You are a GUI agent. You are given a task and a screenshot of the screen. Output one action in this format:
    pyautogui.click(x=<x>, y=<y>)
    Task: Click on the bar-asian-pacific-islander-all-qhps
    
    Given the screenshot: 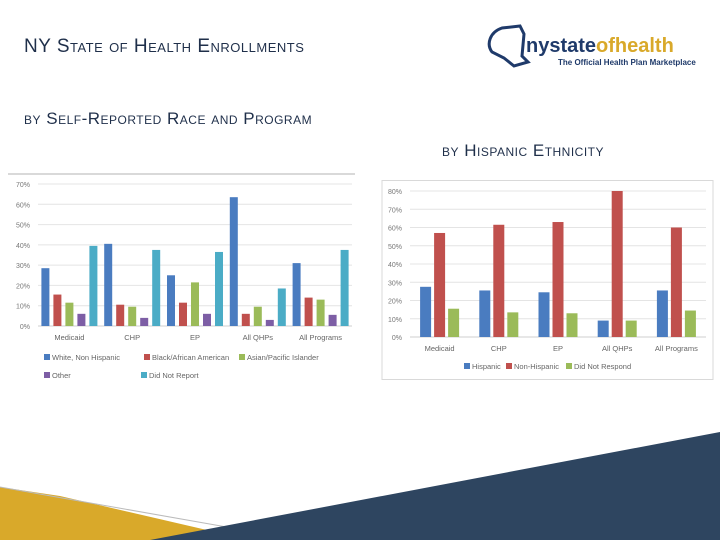 What is the action you would take?
    pyautogui.click(x=257, y=316)
    